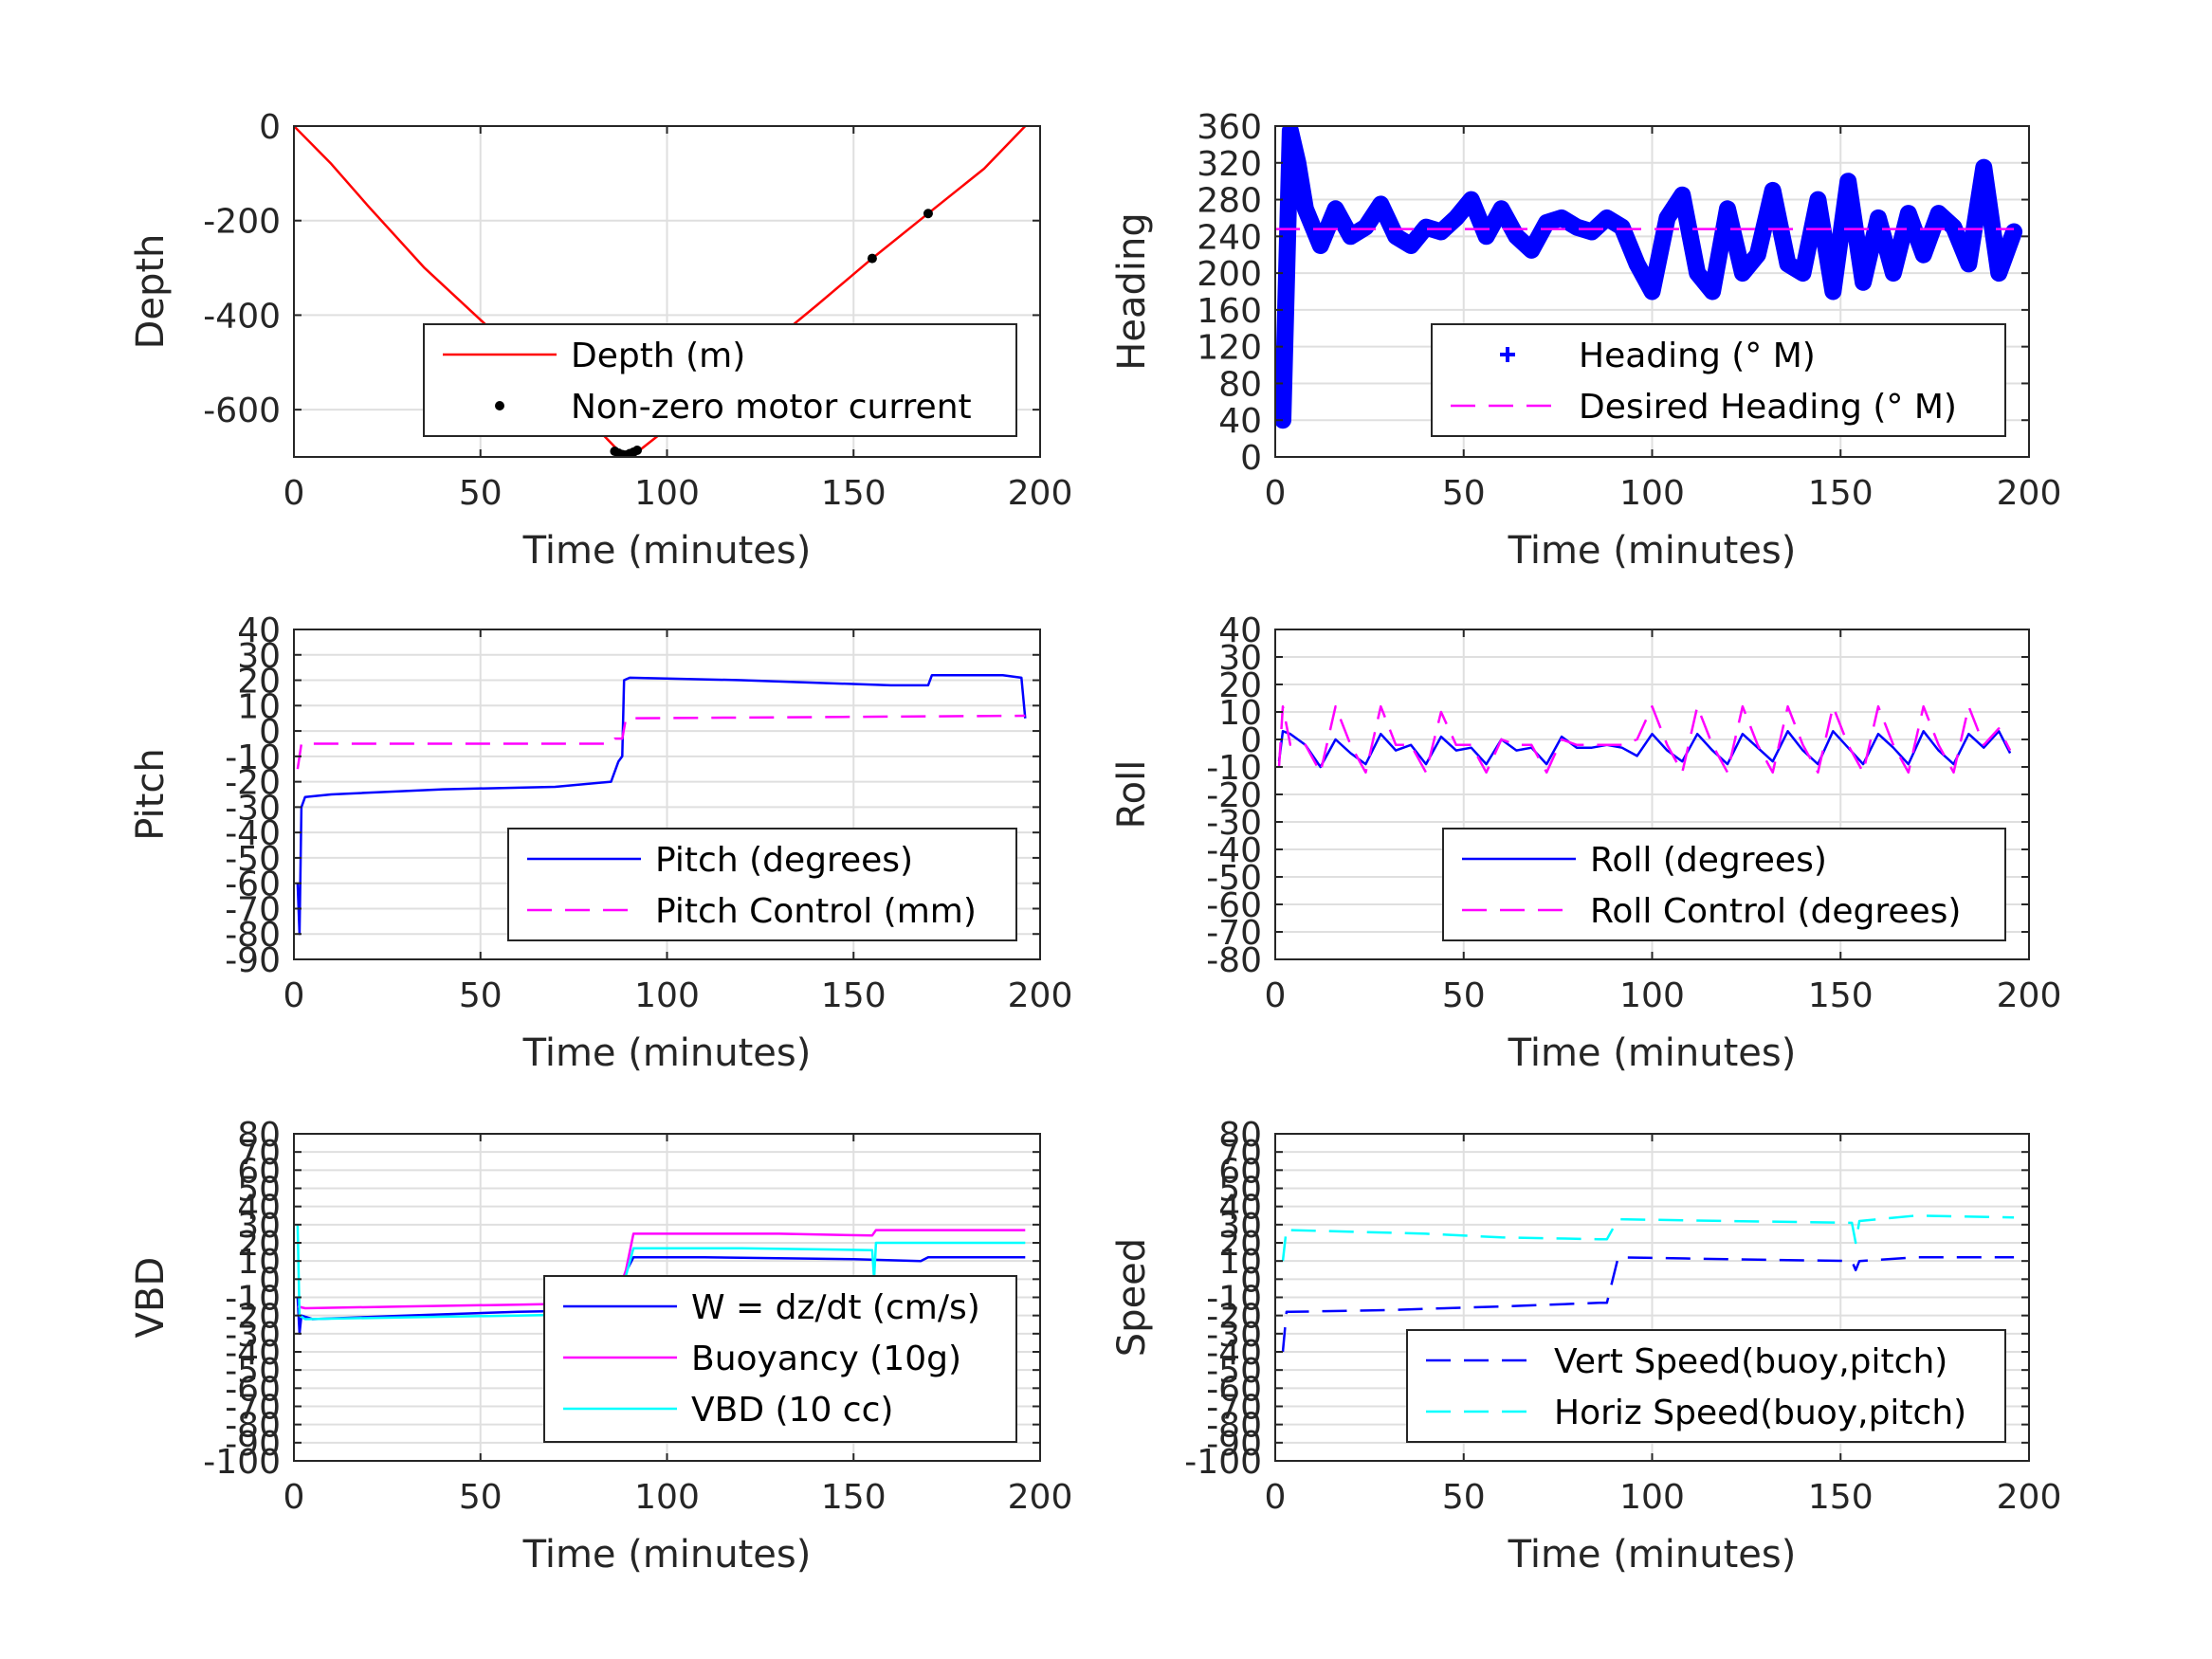  I want to click on y-tick-label: -400, so click(242, 316).